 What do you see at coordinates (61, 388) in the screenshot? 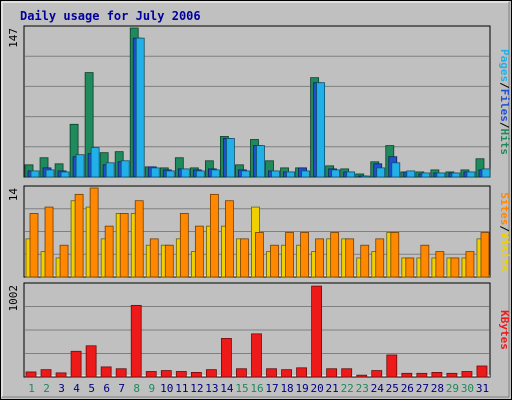
I see `x-tick-label-day-3: 3` at bounding box center [61, 388].